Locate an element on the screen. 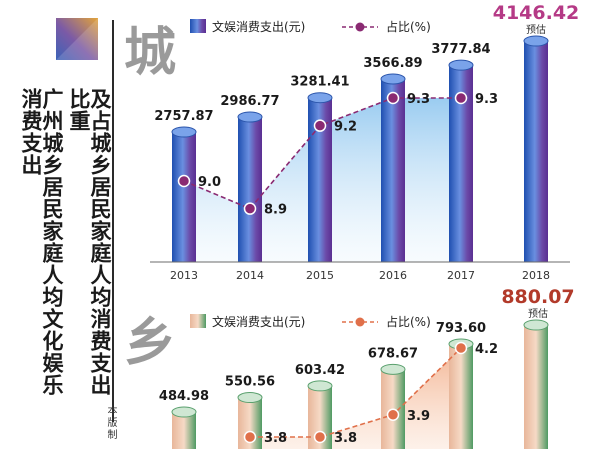 The image size is (600, 449). bar-value-label: 3566.89 is located at coordinates (392, 63).